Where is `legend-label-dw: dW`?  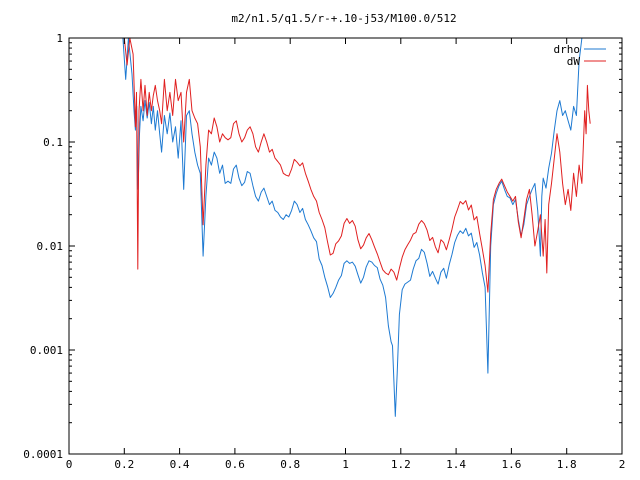
legend-label-dw: dW is located at coordinates (574, 61).